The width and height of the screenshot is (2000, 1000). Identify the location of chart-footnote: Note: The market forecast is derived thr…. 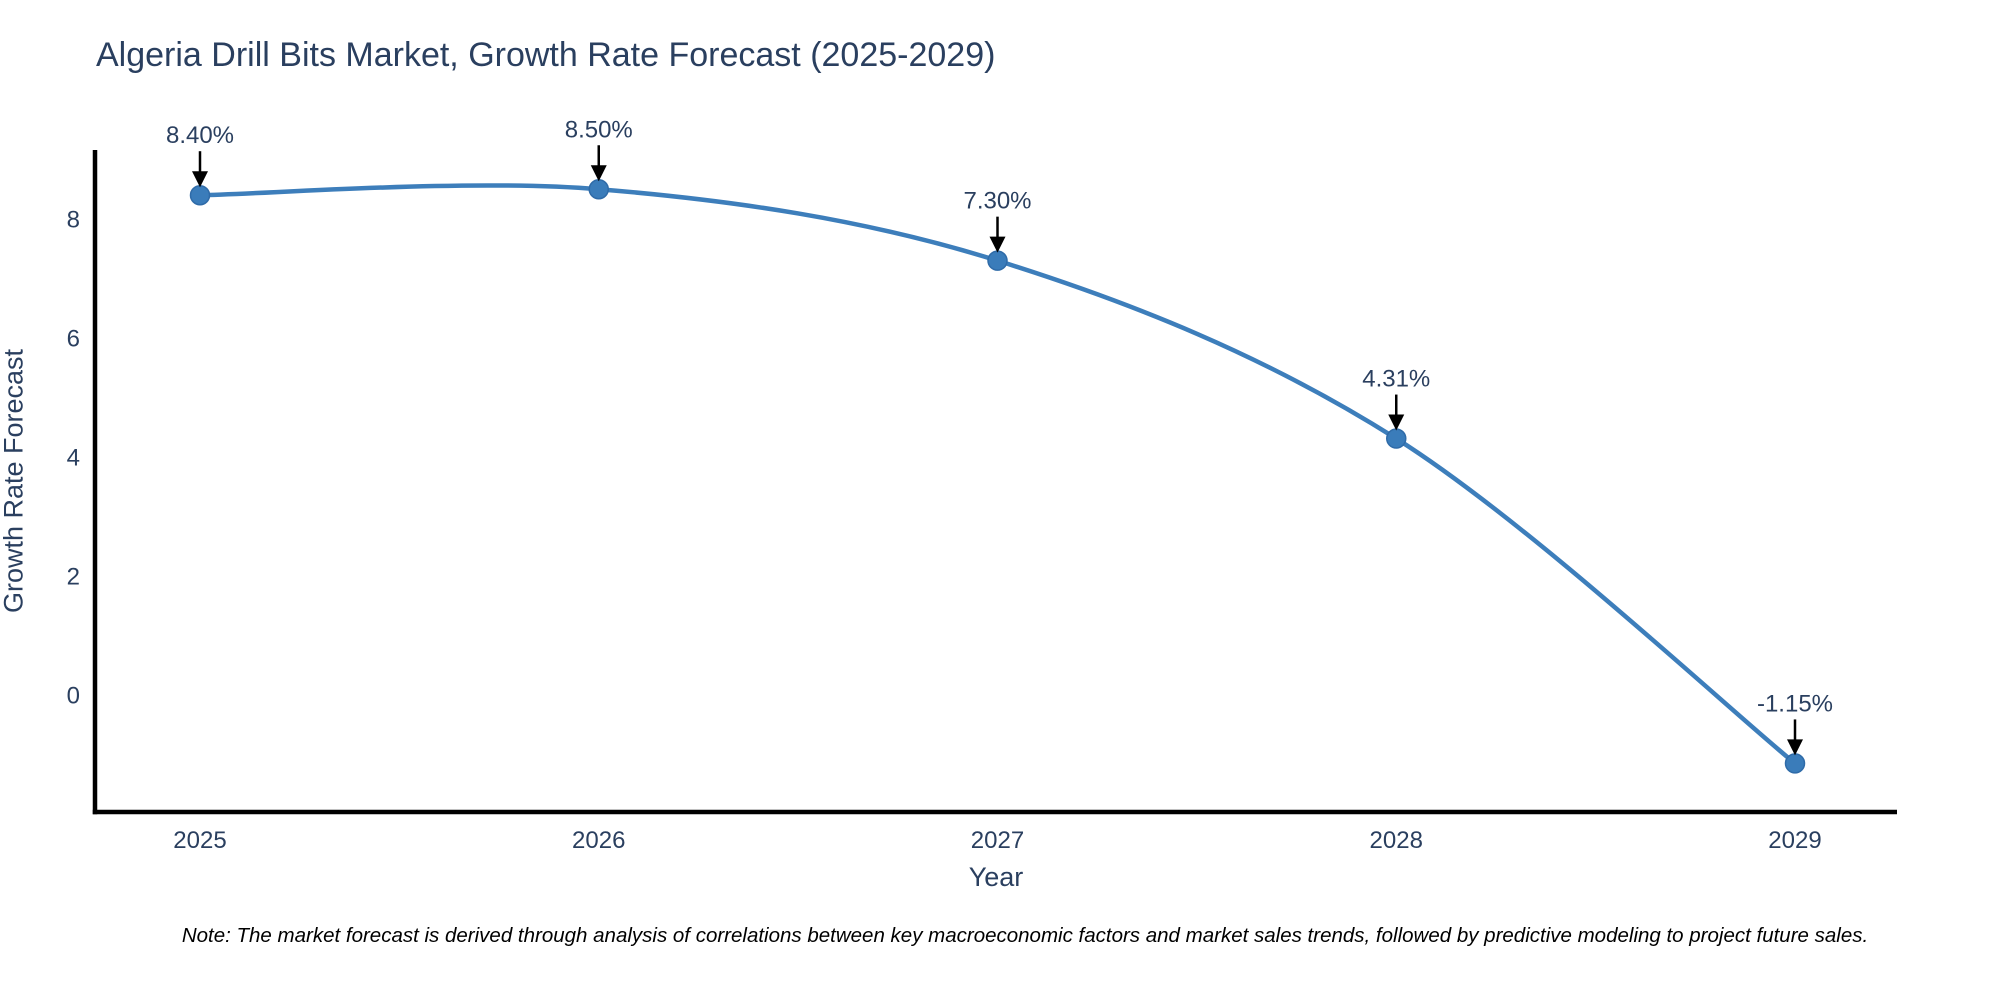
(1025, 935).